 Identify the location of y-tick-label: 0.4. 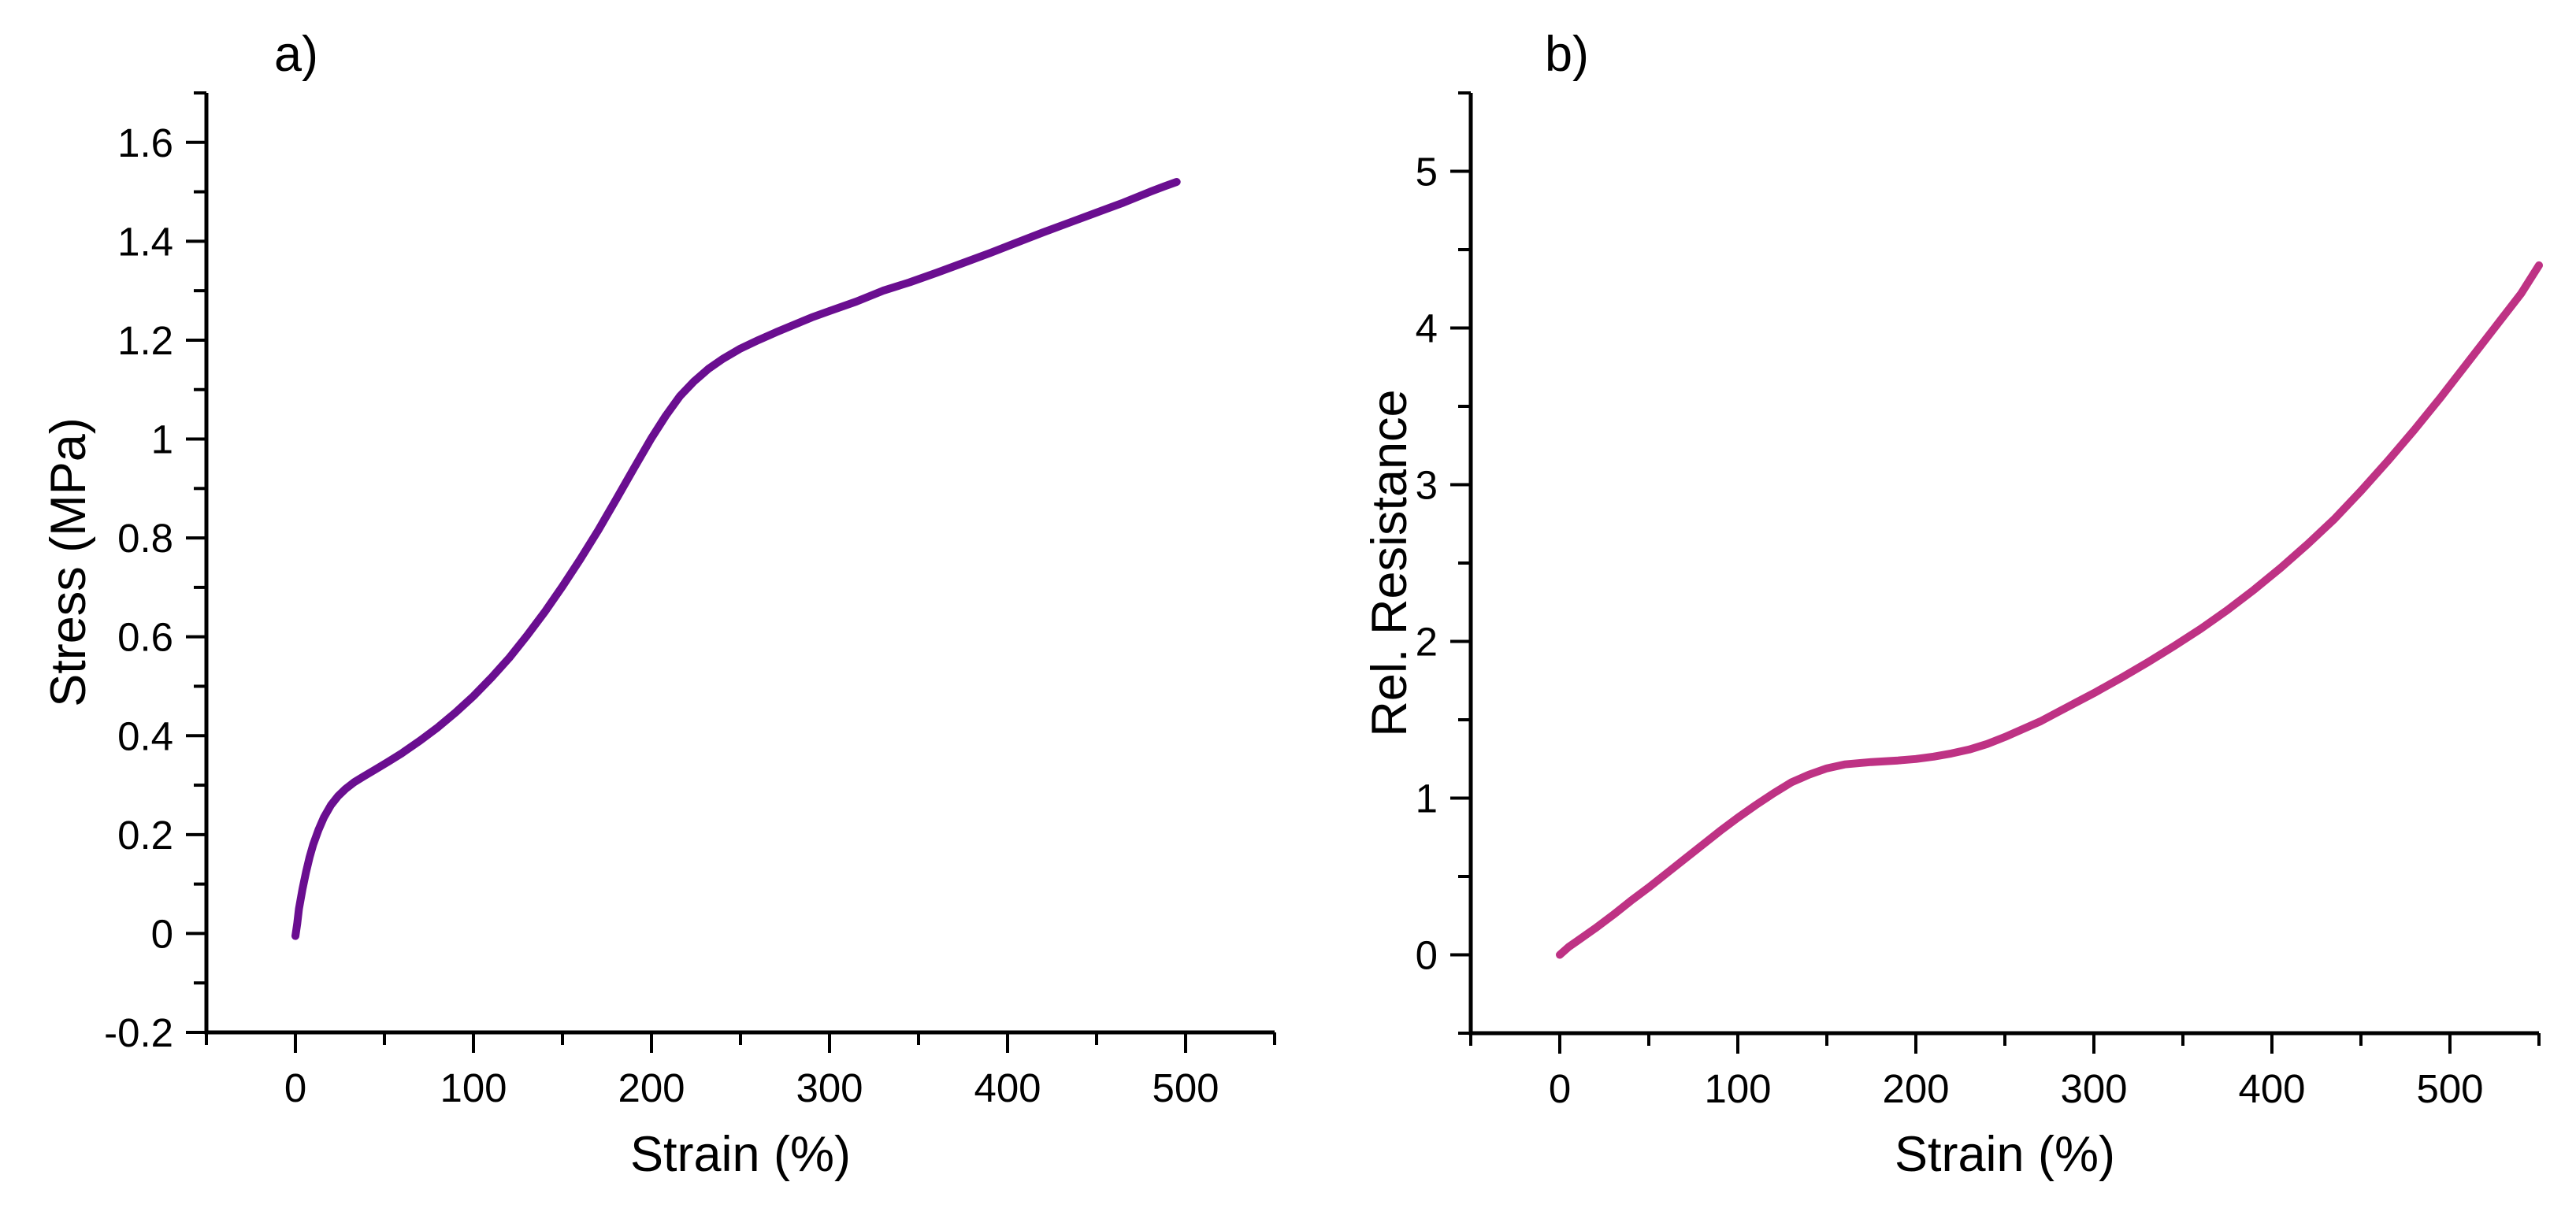
(145, 735).